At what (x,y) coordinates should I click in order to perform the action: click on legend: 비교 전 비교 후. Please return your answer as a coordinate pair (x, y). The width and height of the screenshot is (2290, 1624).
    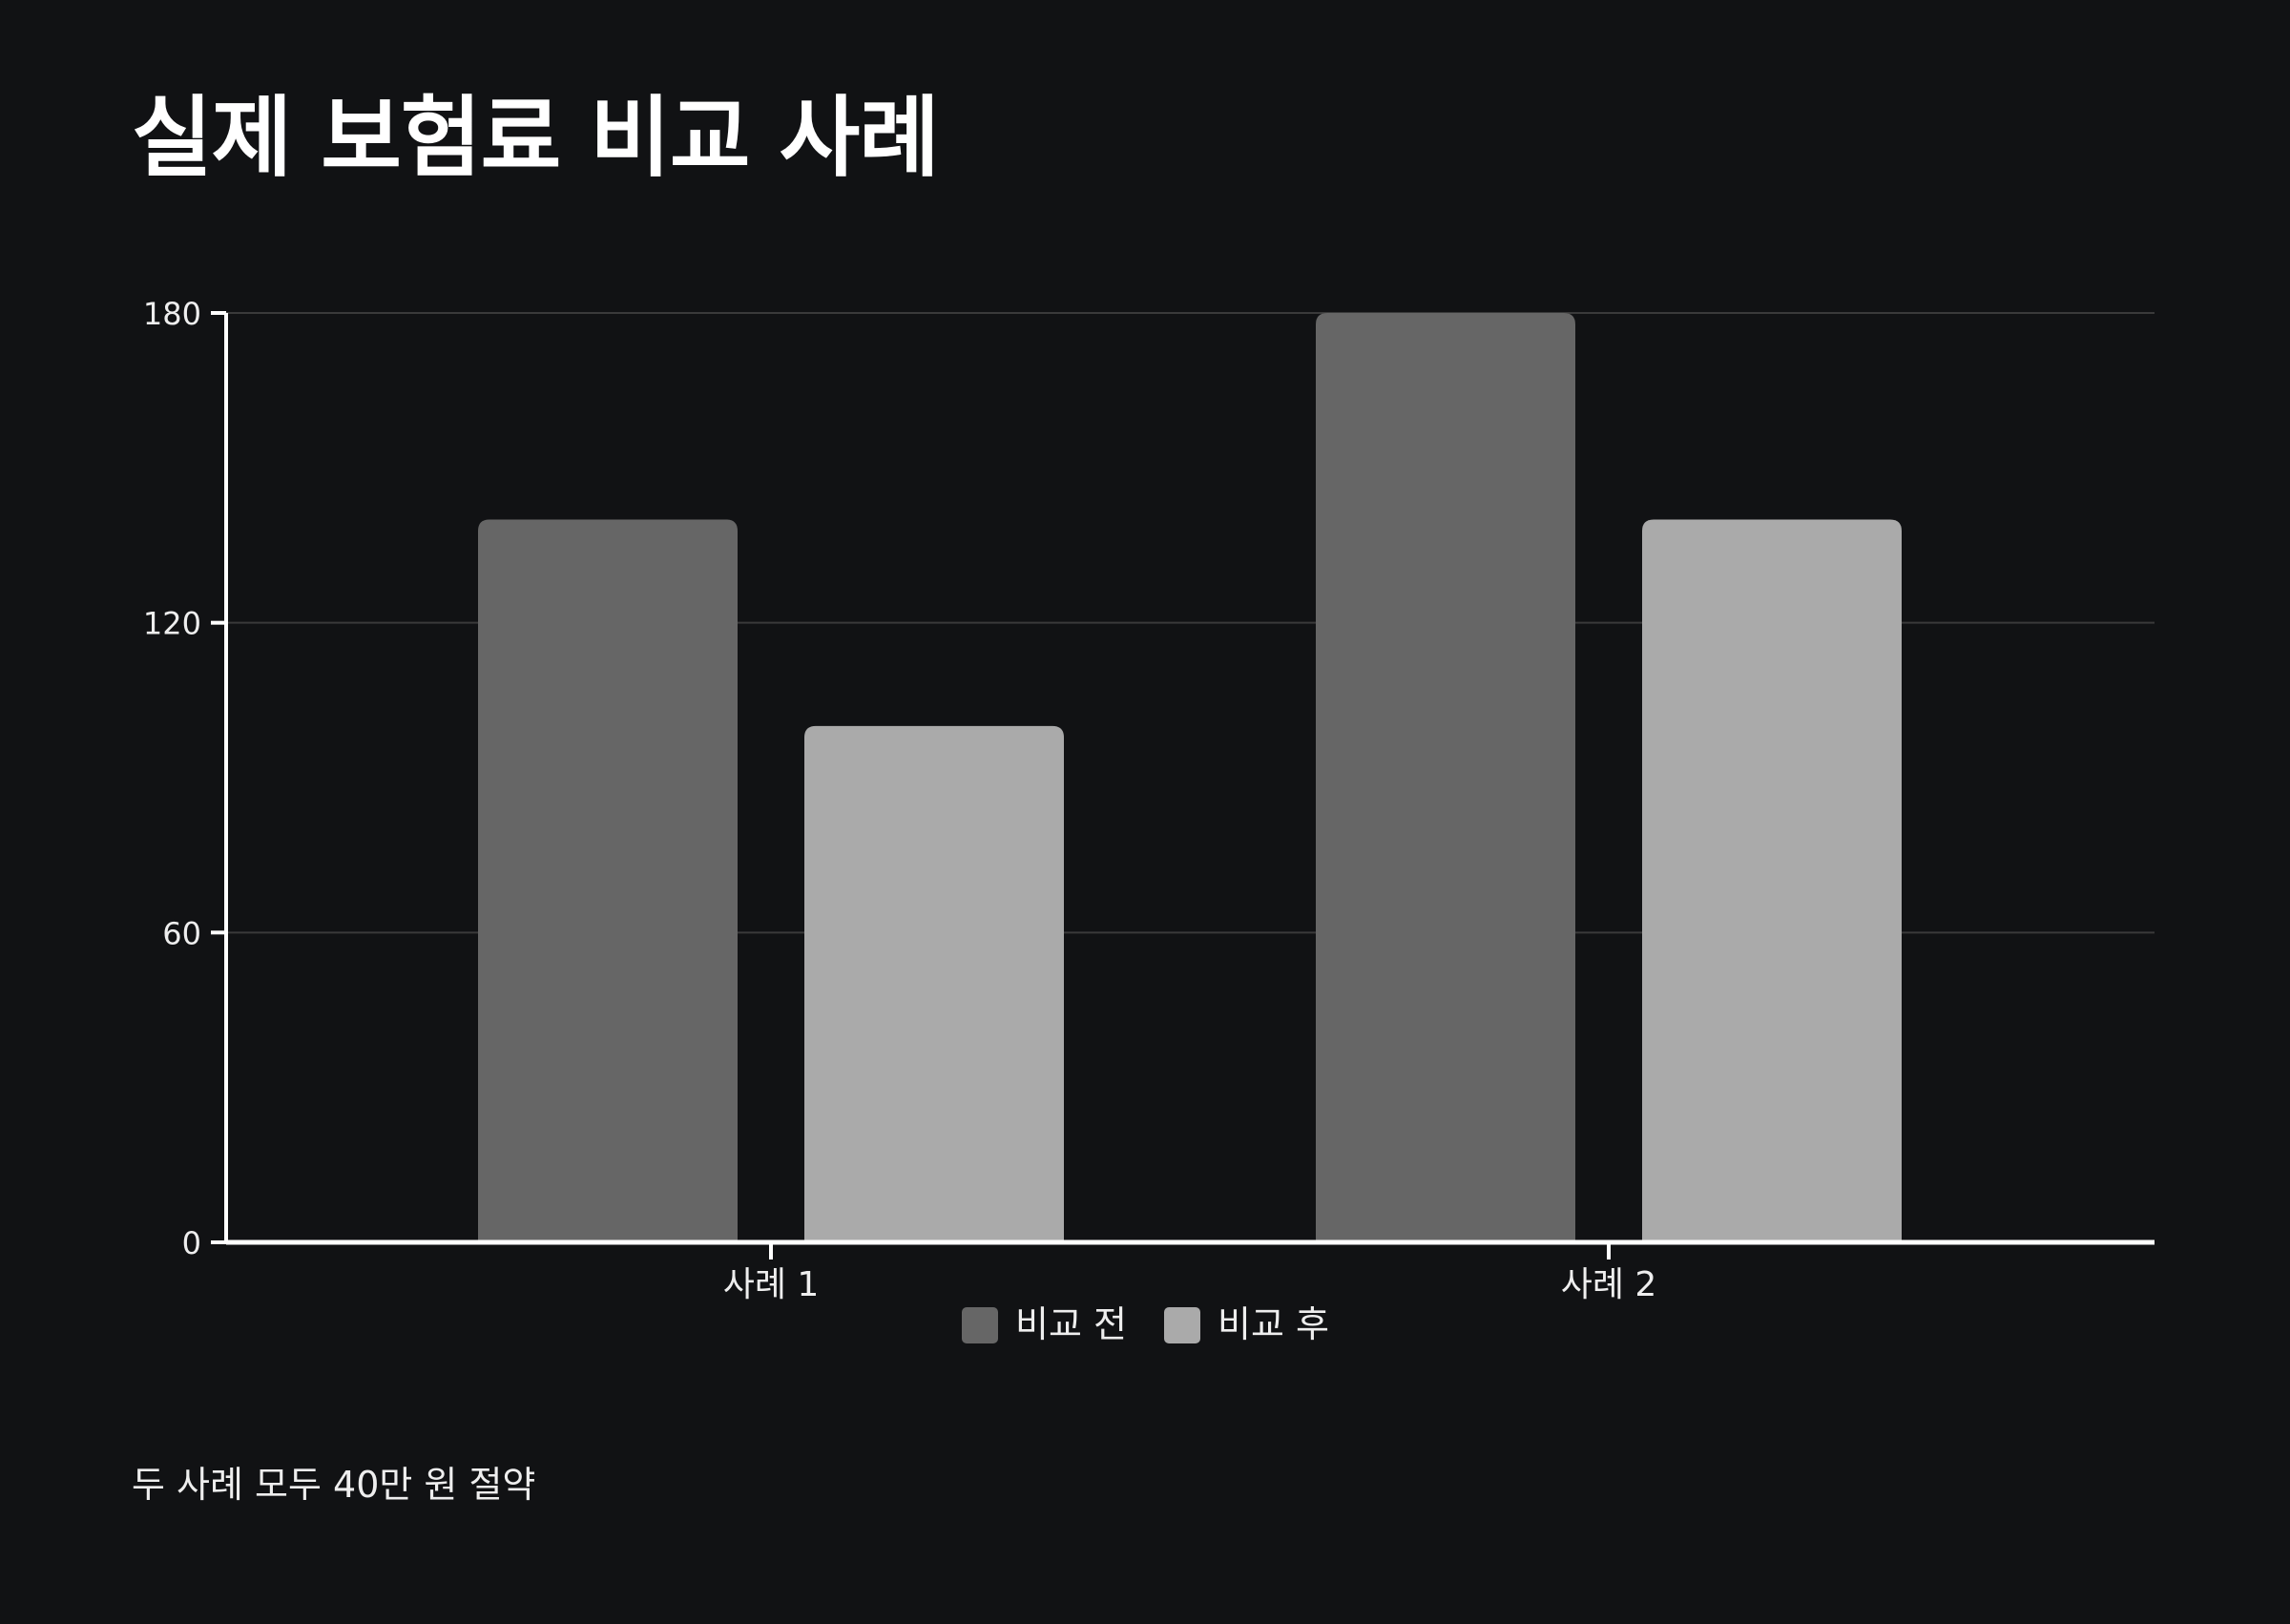
    Looking at the image, I should click on (1146, 1324).